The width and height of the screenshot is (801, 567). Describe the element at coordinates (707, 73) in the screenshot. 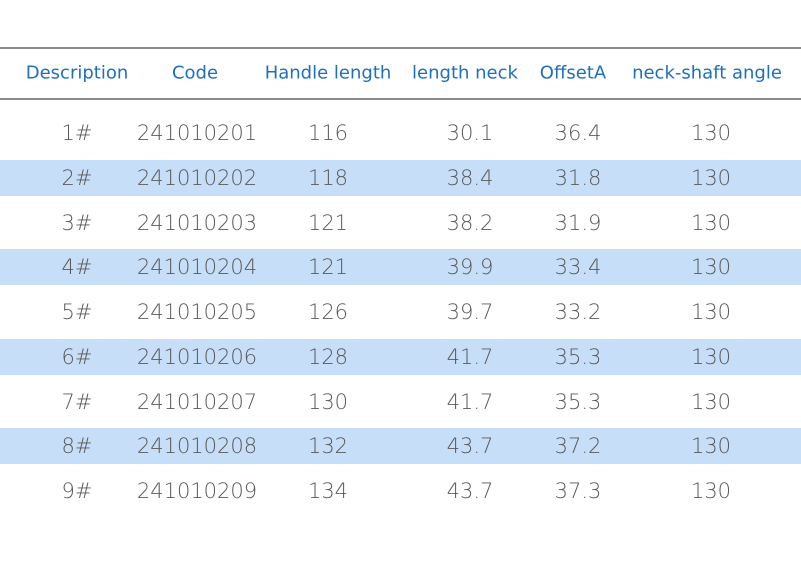

I see `column-header: neck-shaft angle` at that location.